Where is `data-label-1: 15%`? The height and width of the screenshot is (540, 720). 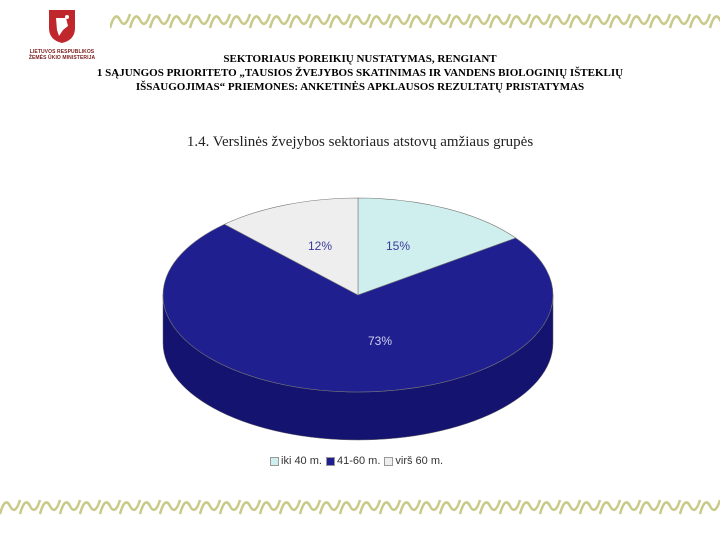
data-label-1: 15% is located at coordinates (398, 246).